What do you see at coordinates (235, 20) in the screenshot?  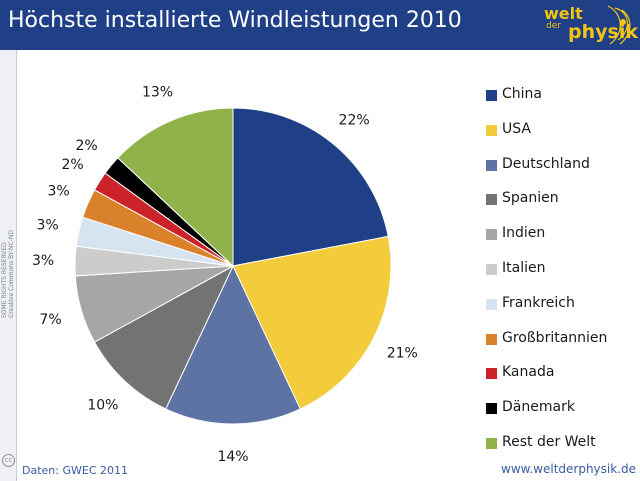 I see `page-title: Höchste installierte Windleistungen 2010` at bounding box center [235, 20].